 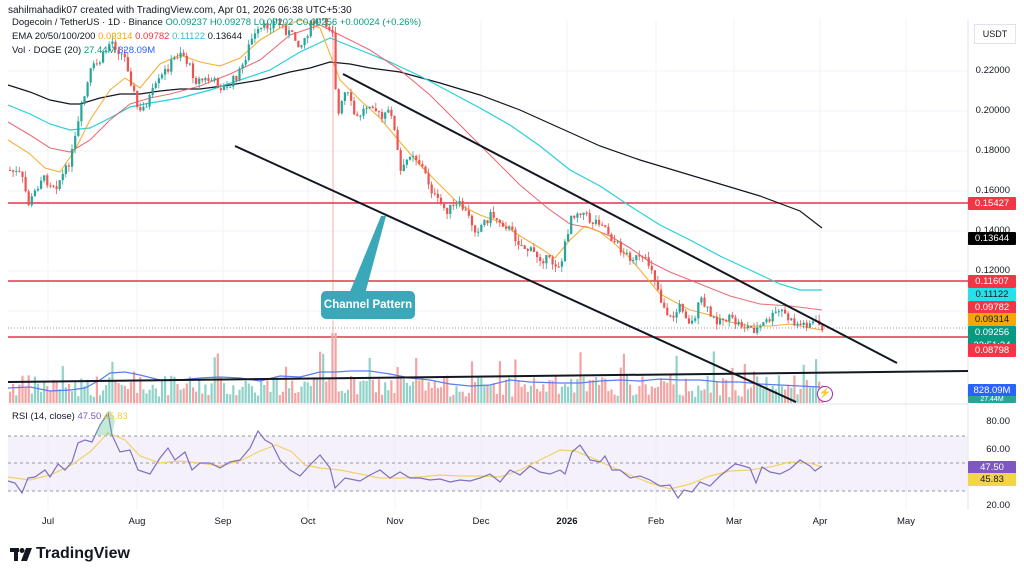 What do you see at coordinates (992, 190) in the screenshot?
I see `price-tick: 0.16000` at bounding box center [992, 190].